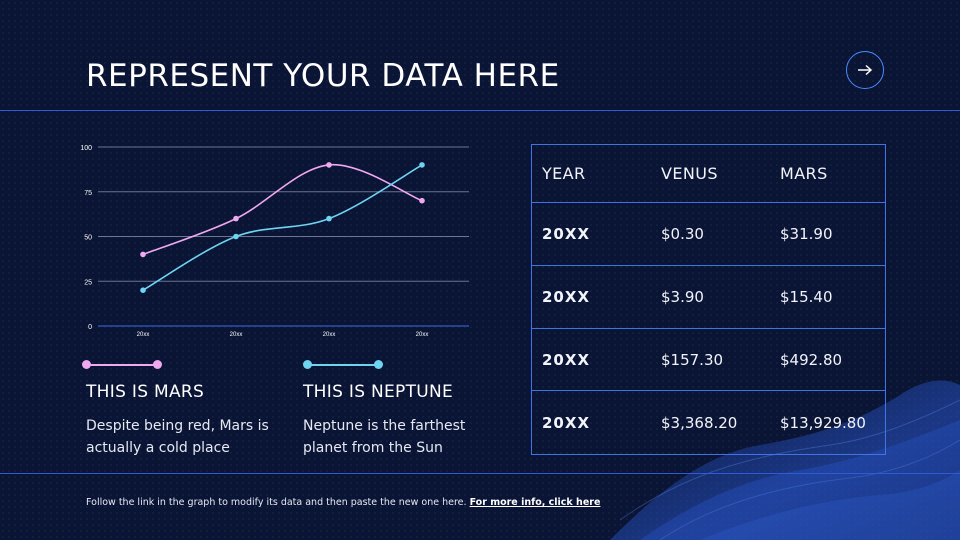 The height and width of the screenshot is (540, 960). I want to click on y-tick-label: 25, so click(88, 282).